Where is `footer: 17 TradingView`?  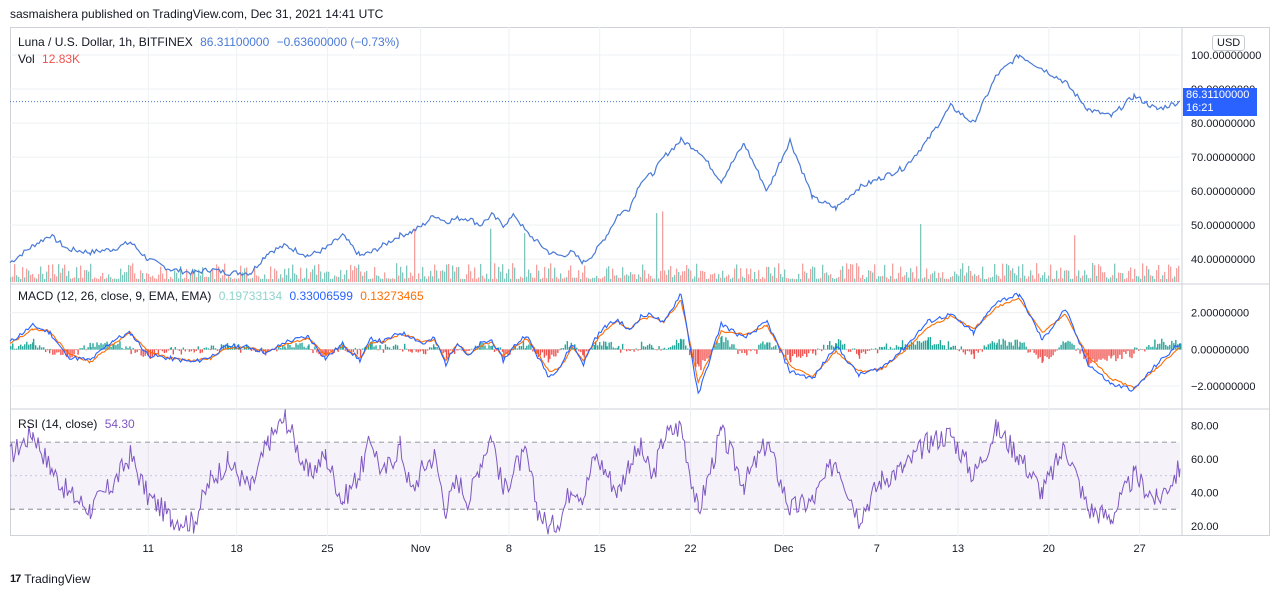 footer: 17 TradingView is located at coordinates (50, 579).